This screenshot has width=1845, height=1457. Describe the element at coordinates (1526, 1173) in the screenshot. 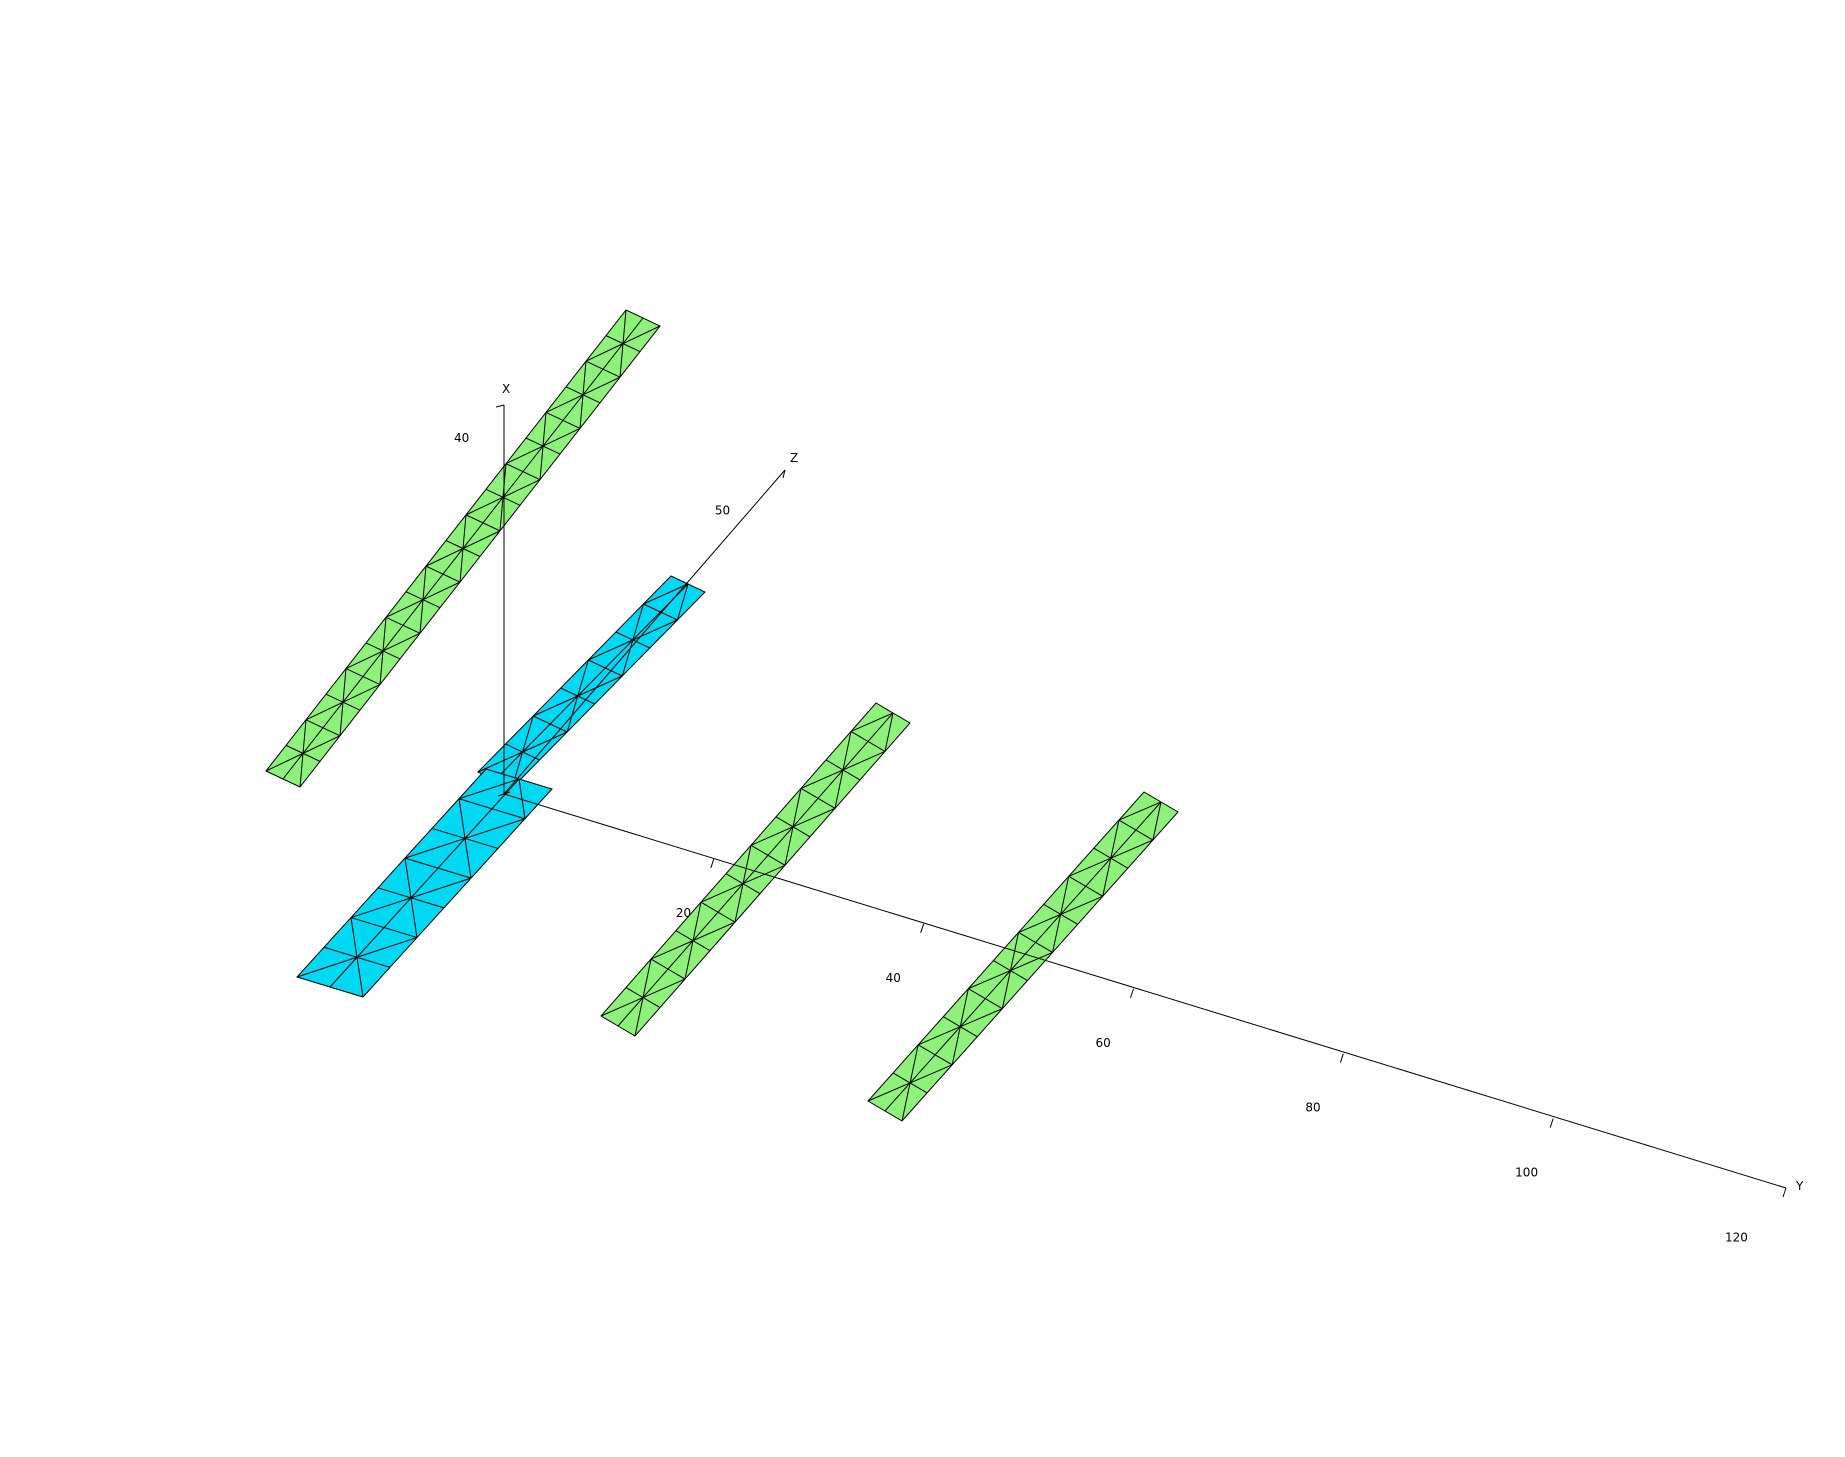

I see `y-tick-label: 100` at that location.